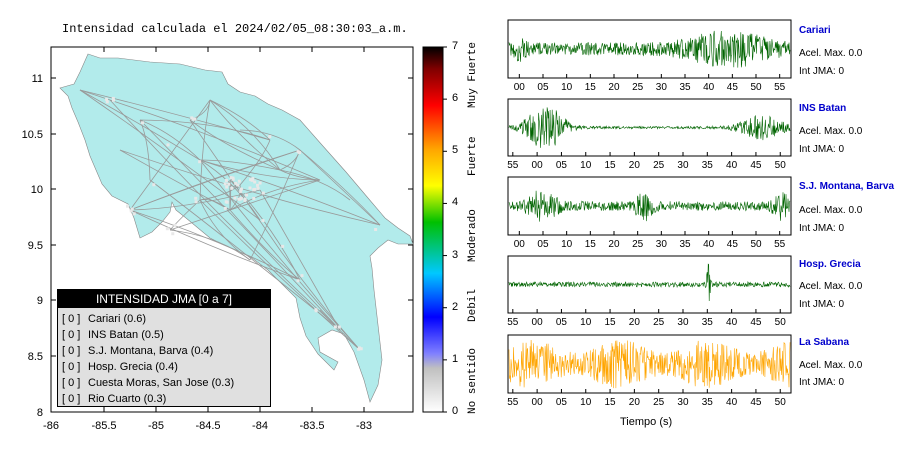 The height and width of the screenshot is (460, 910). What do you see at coordinates (35, 357) in the screenshot?
I see `y-tick-label: 8.5` at bounding box center [35, 357].